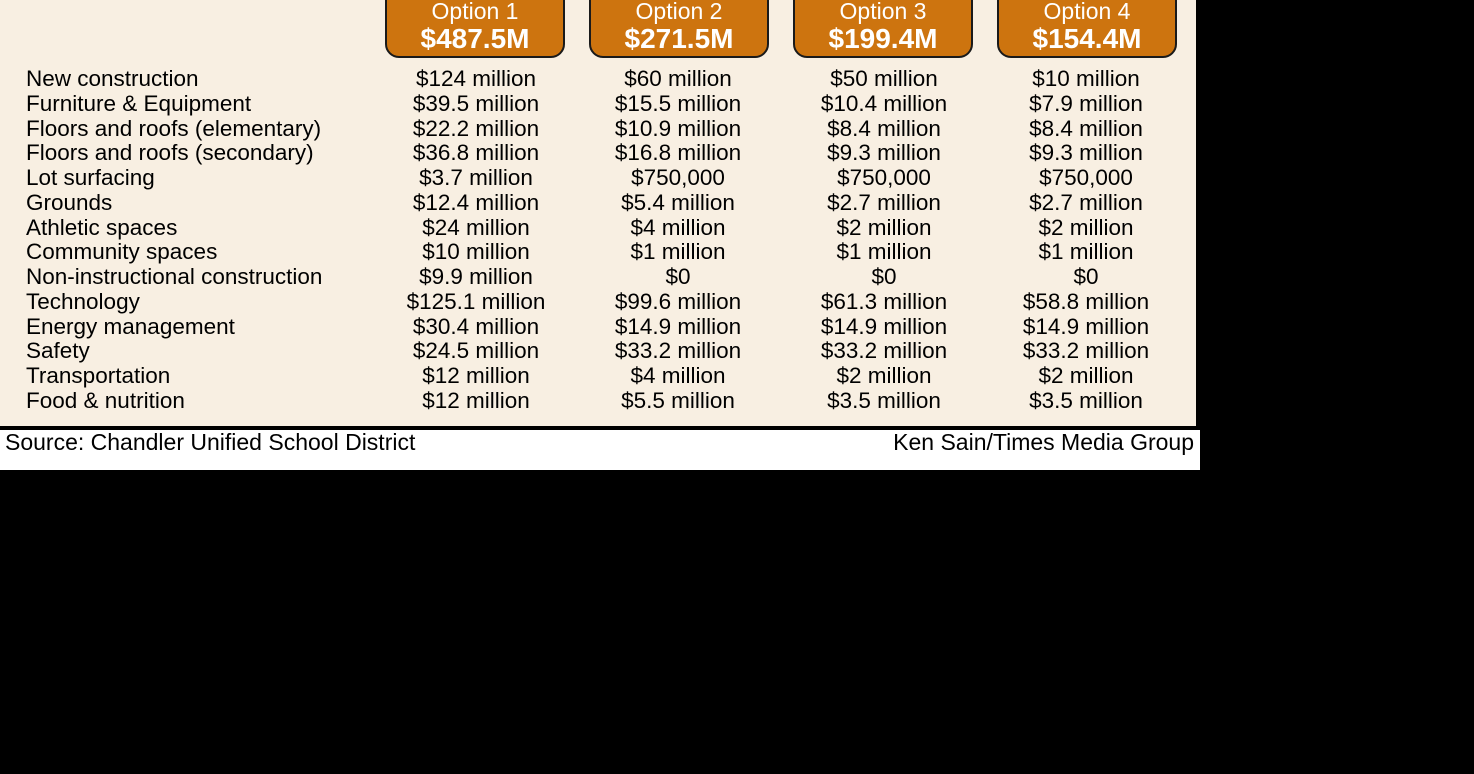  What do you see at coordinates (476, 177) in the screenshot?
I see `table-cell: $3.7 million` at bounding box center [476, 177].